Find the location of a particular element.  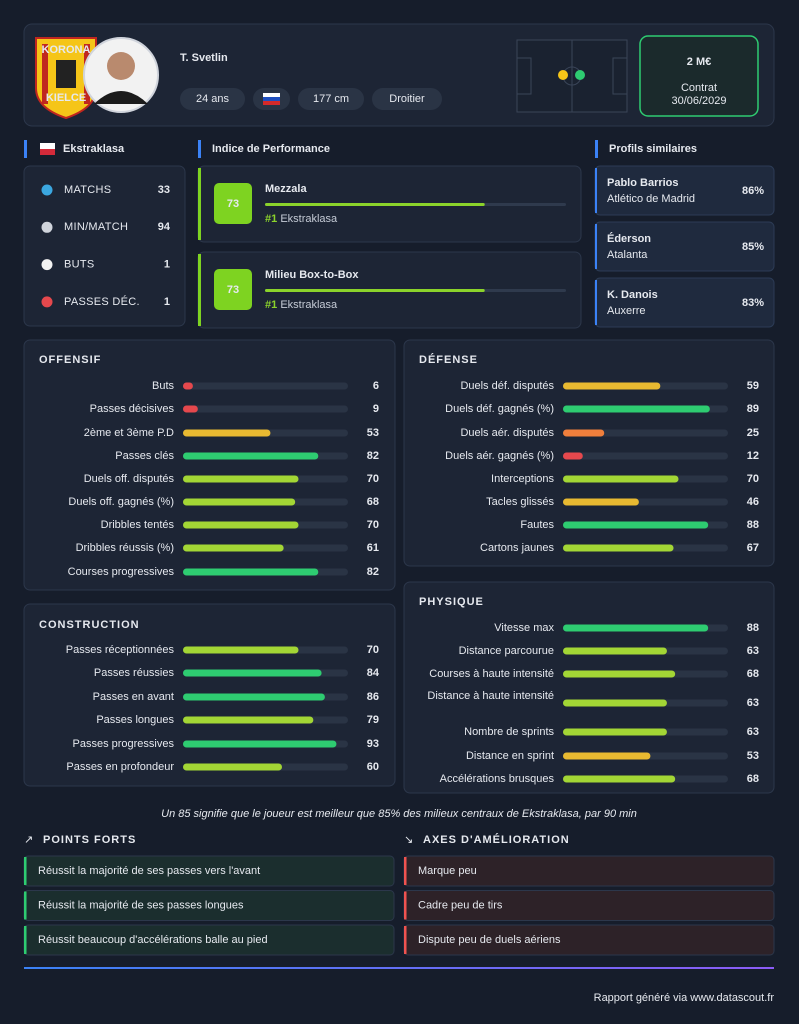

stat-label: Distance en sprint is located at coordinates (510, 756).